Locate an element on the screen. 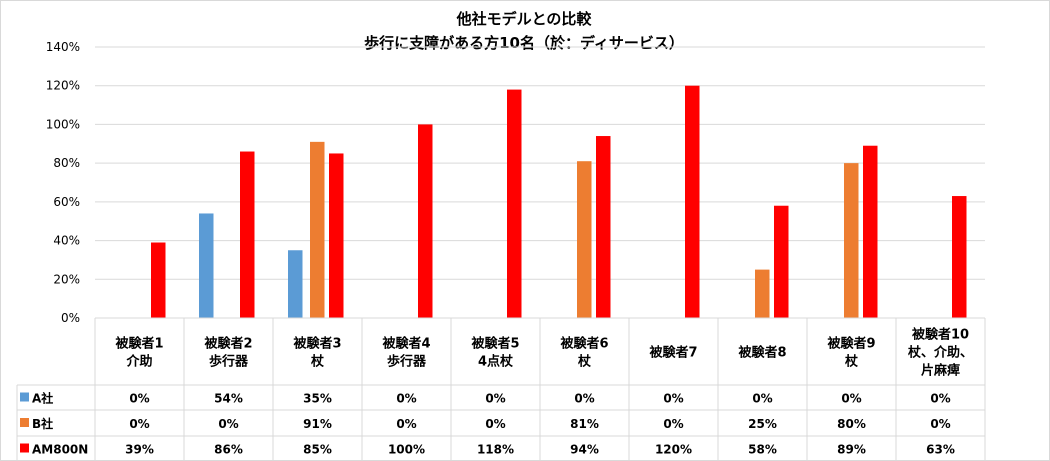 The height and width of the screenshot is (461, 1050). y-tick-label: 80% is located at coordinates (66, 163).